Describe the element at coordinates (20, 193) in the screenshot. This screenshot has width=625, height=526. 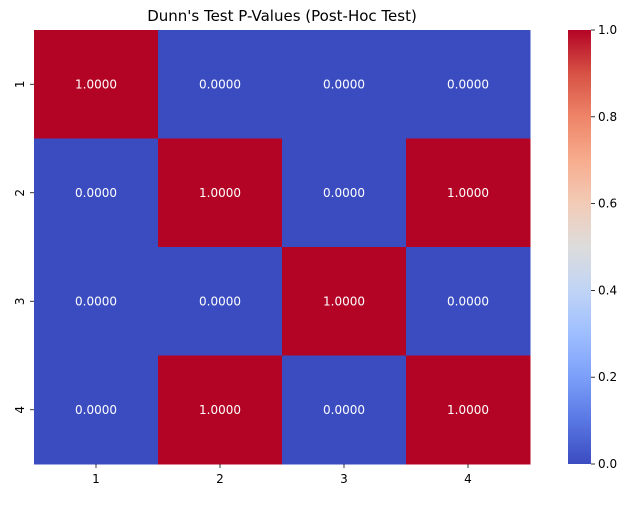
I see `y-tick-label: 2` at that location.